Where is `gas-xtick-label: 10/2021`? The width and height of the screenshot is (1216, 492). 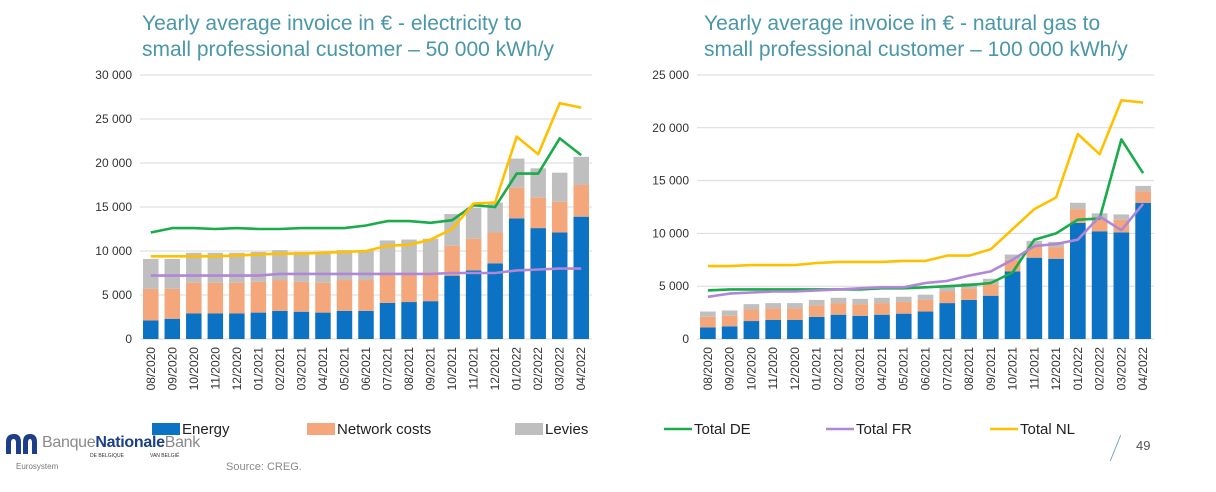
gas-xtick-label: 10/2021 is located at coordinates (1013, 369).